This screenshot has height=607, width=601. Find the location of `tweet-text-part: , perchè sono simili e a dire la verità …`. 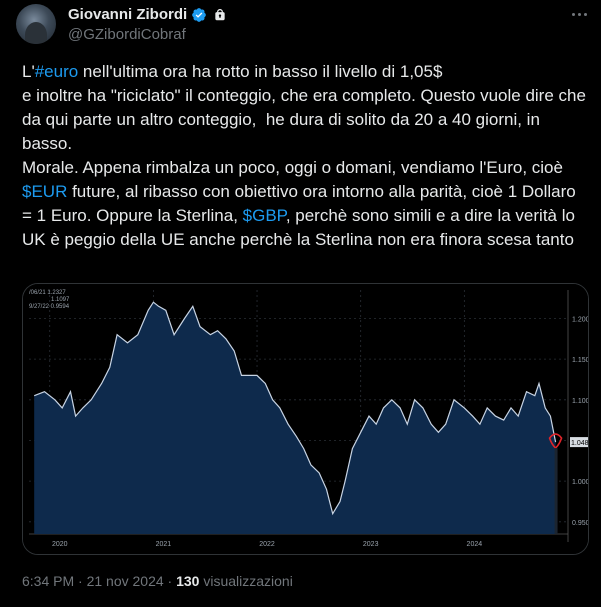

tweet-text-part: , perchè sono simili e a dire la verità … is located at coordinates (301, 227).